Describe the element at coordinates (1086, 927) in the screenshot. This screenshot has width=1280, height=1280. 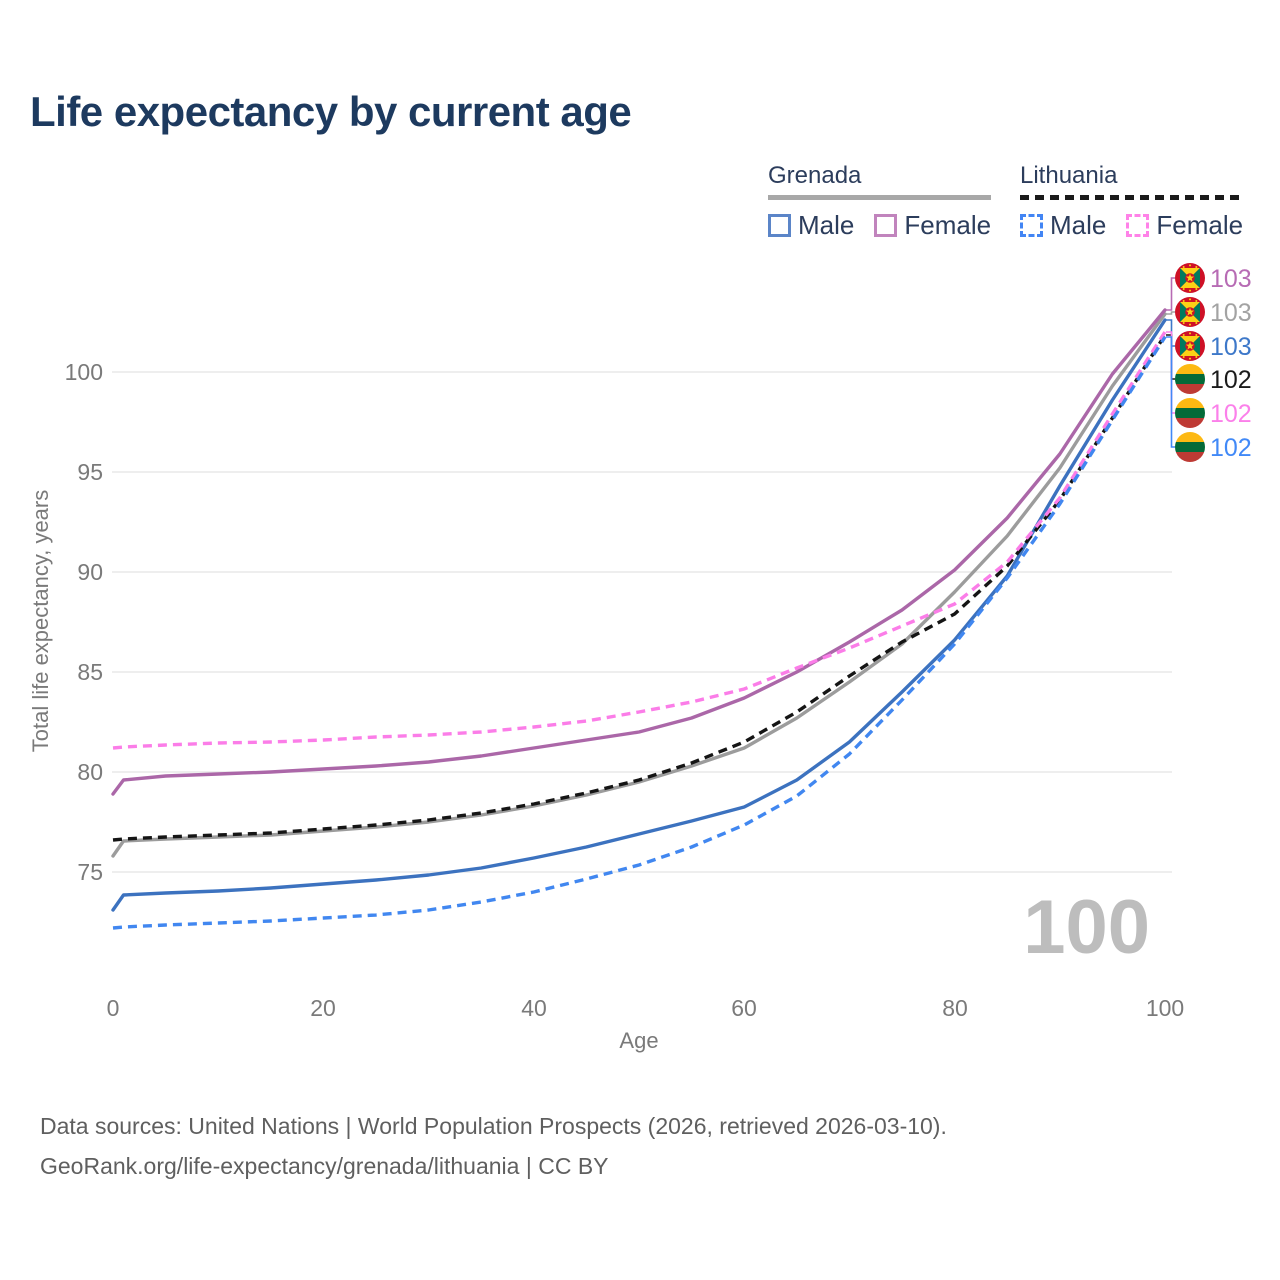
I see `age-watermark: 100` at that location.